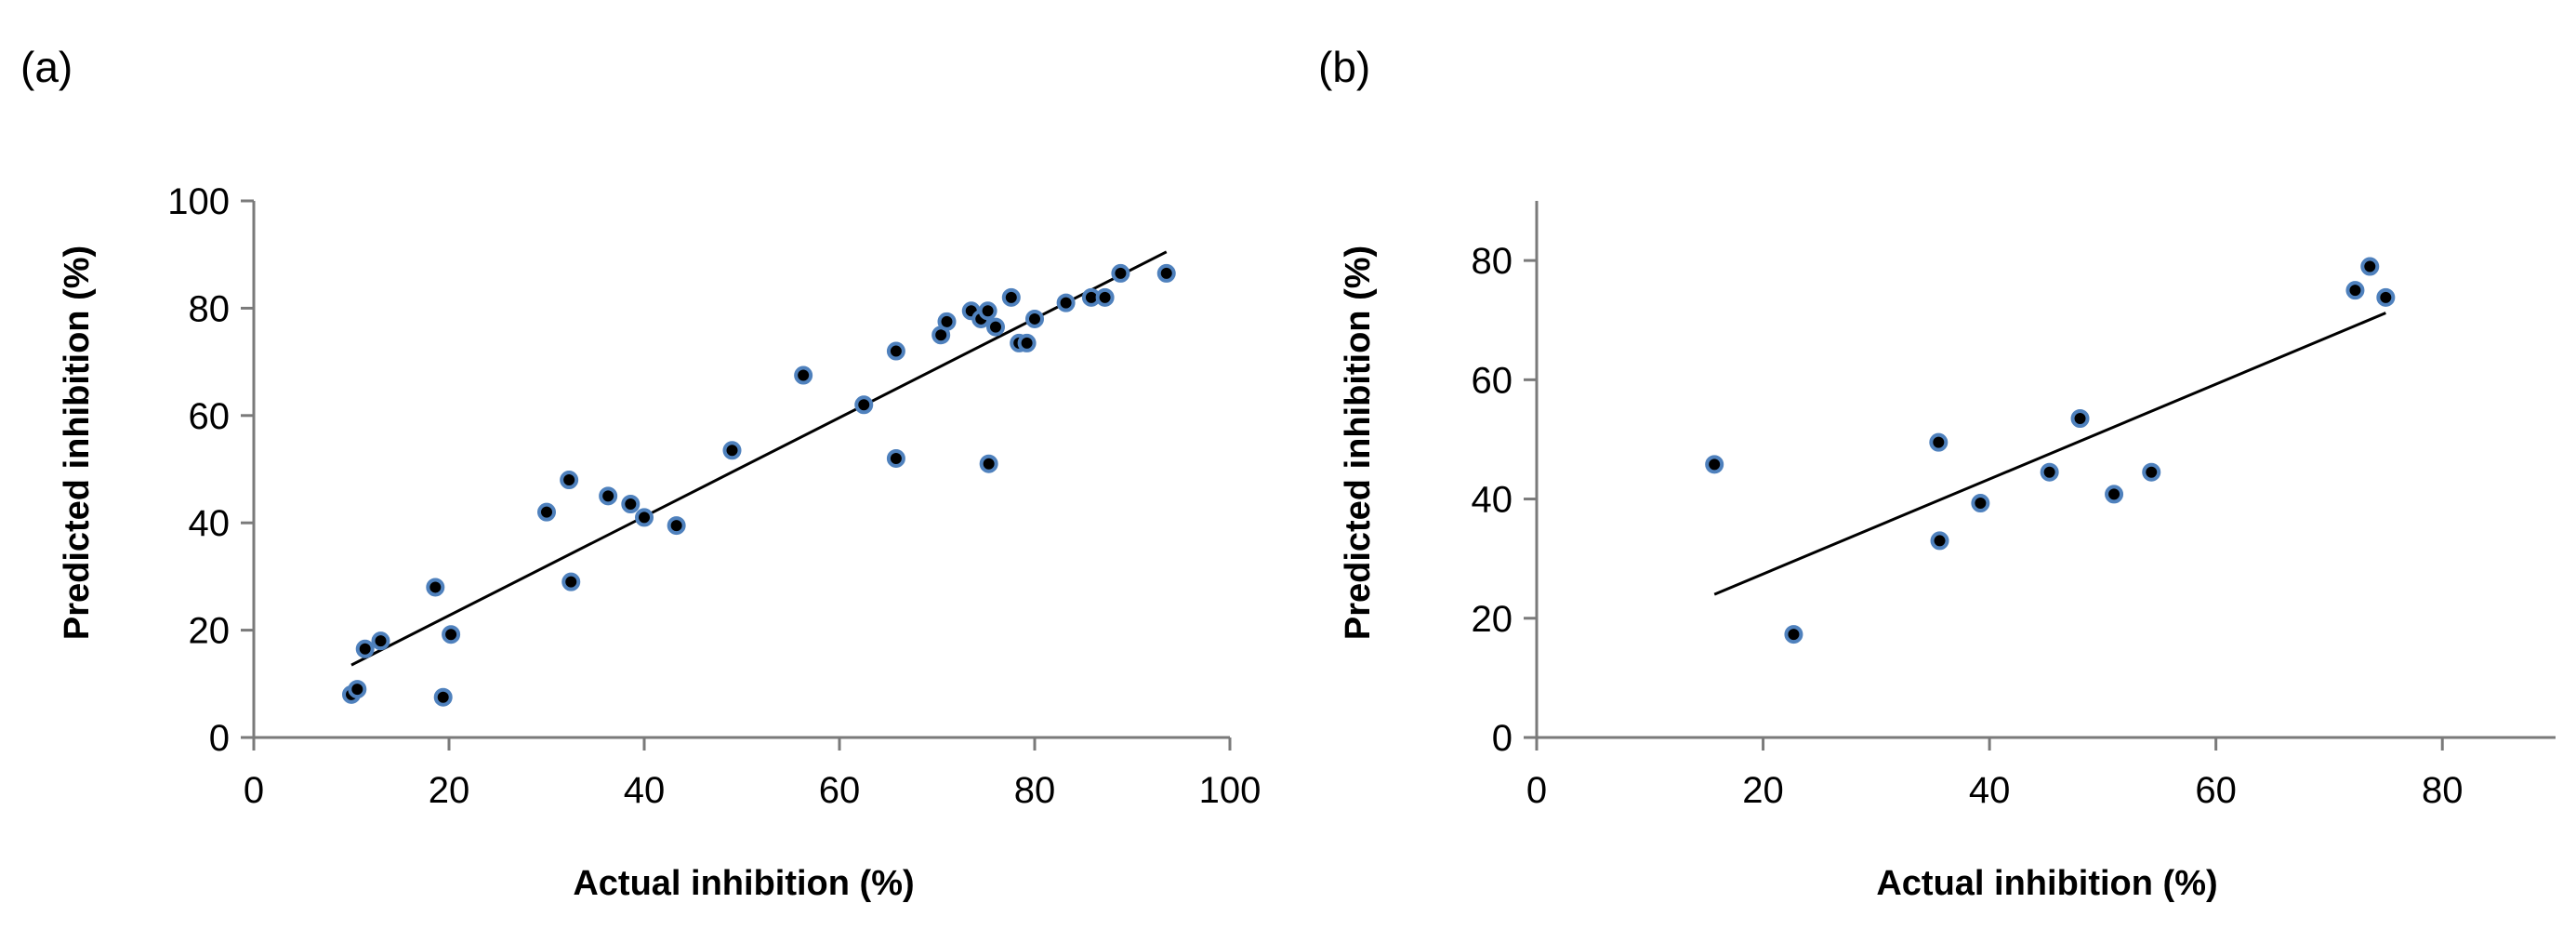  I want to click on y-tick-label-b: 0, so click(1502, 738).